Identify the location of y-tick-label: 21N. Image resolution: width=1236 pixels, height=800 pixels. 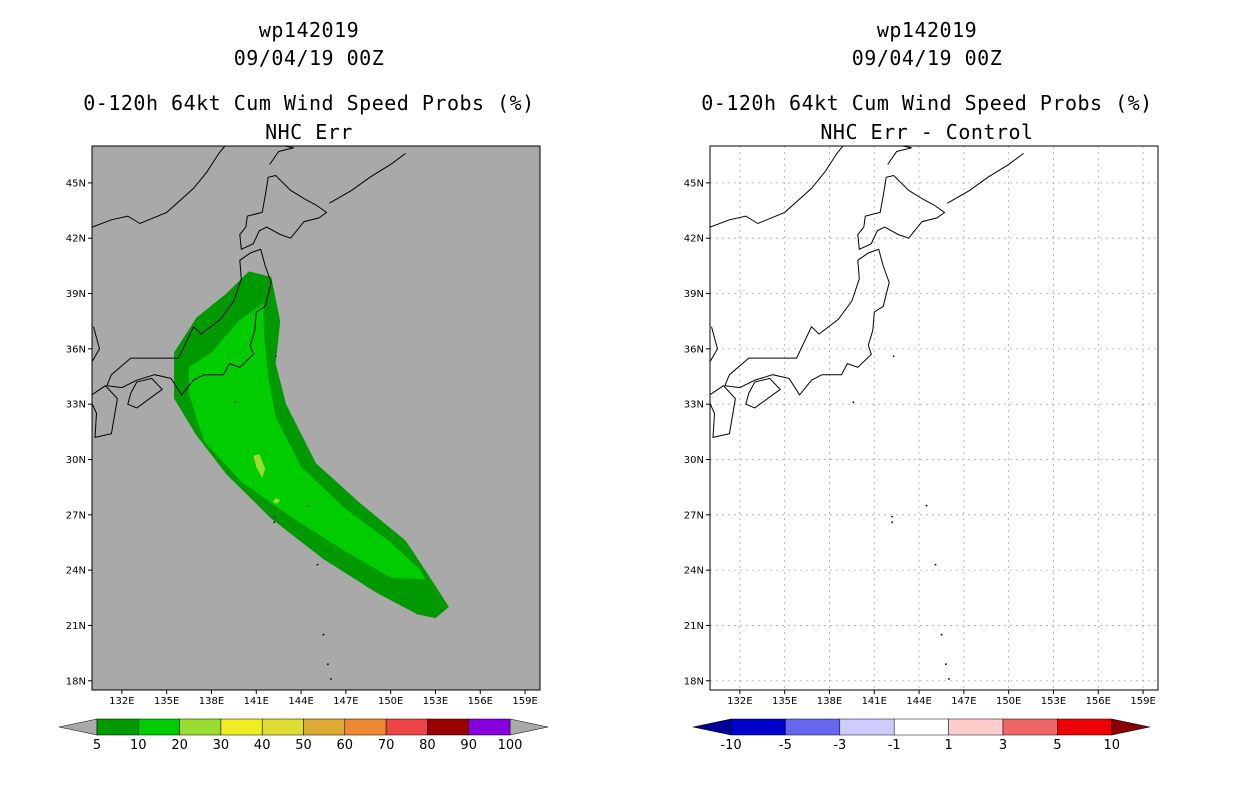
(694, 626).